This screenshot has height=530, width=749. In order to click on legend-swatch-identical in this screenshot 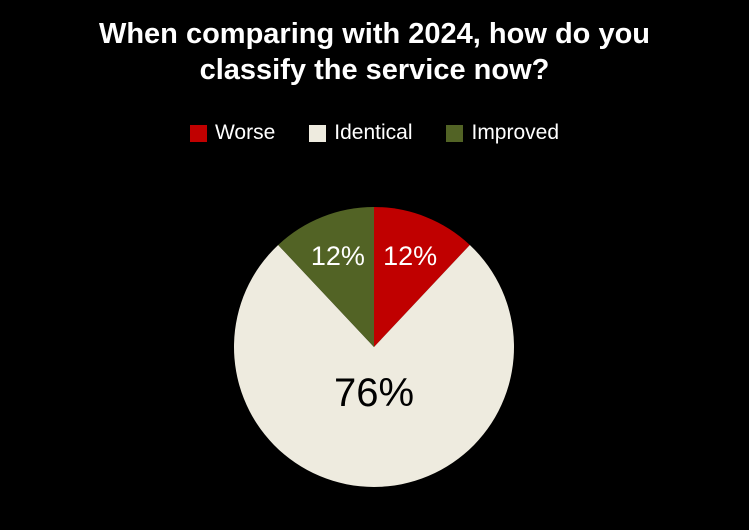, I will do `click(318, 133)`.